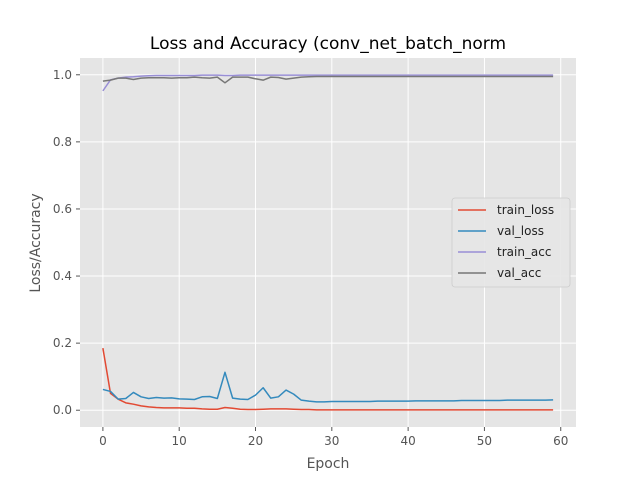 The height and width of the screenshot is (480, 640). Describe the element at coordinates (66, 242) in the screenshot. I see `y-axis-ticks: 0.0 0.2 0.4 0.6 0.8 1.0` at that location.